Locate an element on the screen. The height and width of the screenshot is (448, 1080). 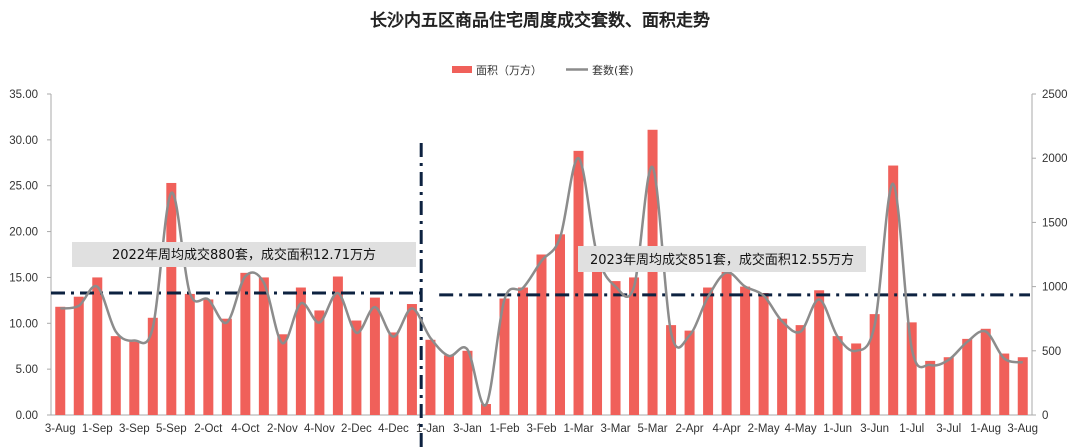
x-tick-label: 2-Dec is located at coordinates (356, 429).